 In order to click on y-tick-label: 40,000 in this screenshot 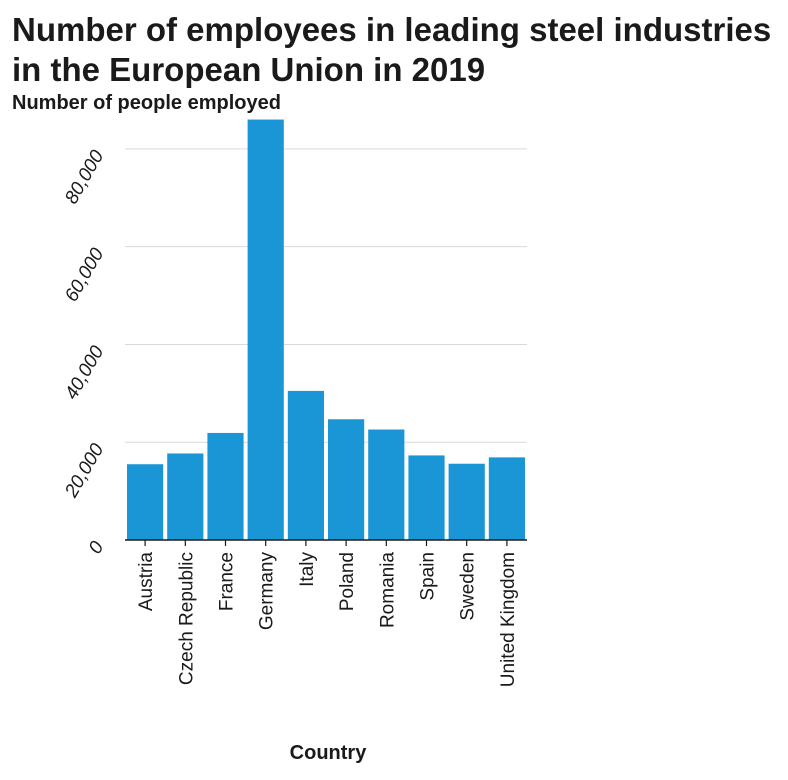, I will do `click(84, 372)`.